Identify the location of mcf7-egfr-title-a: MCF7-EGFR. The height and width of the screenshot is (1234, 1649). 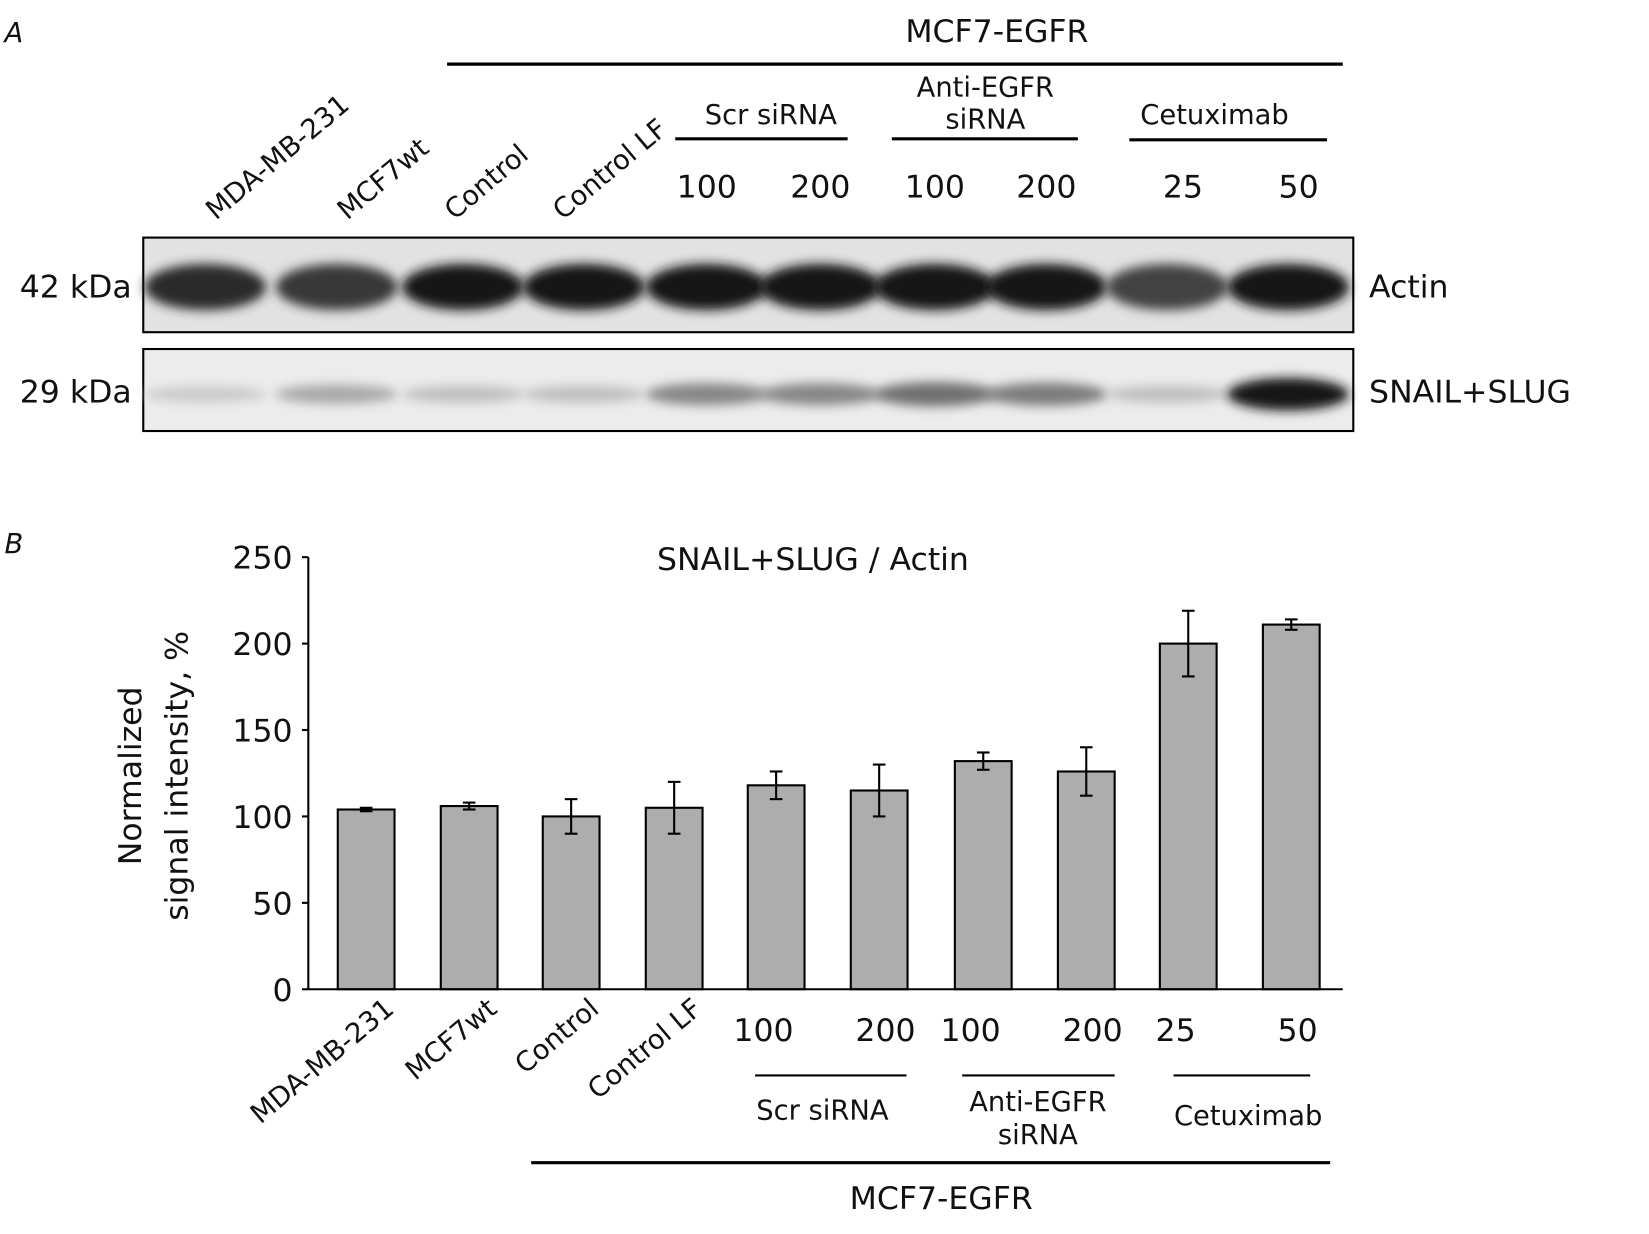
(996, 32).